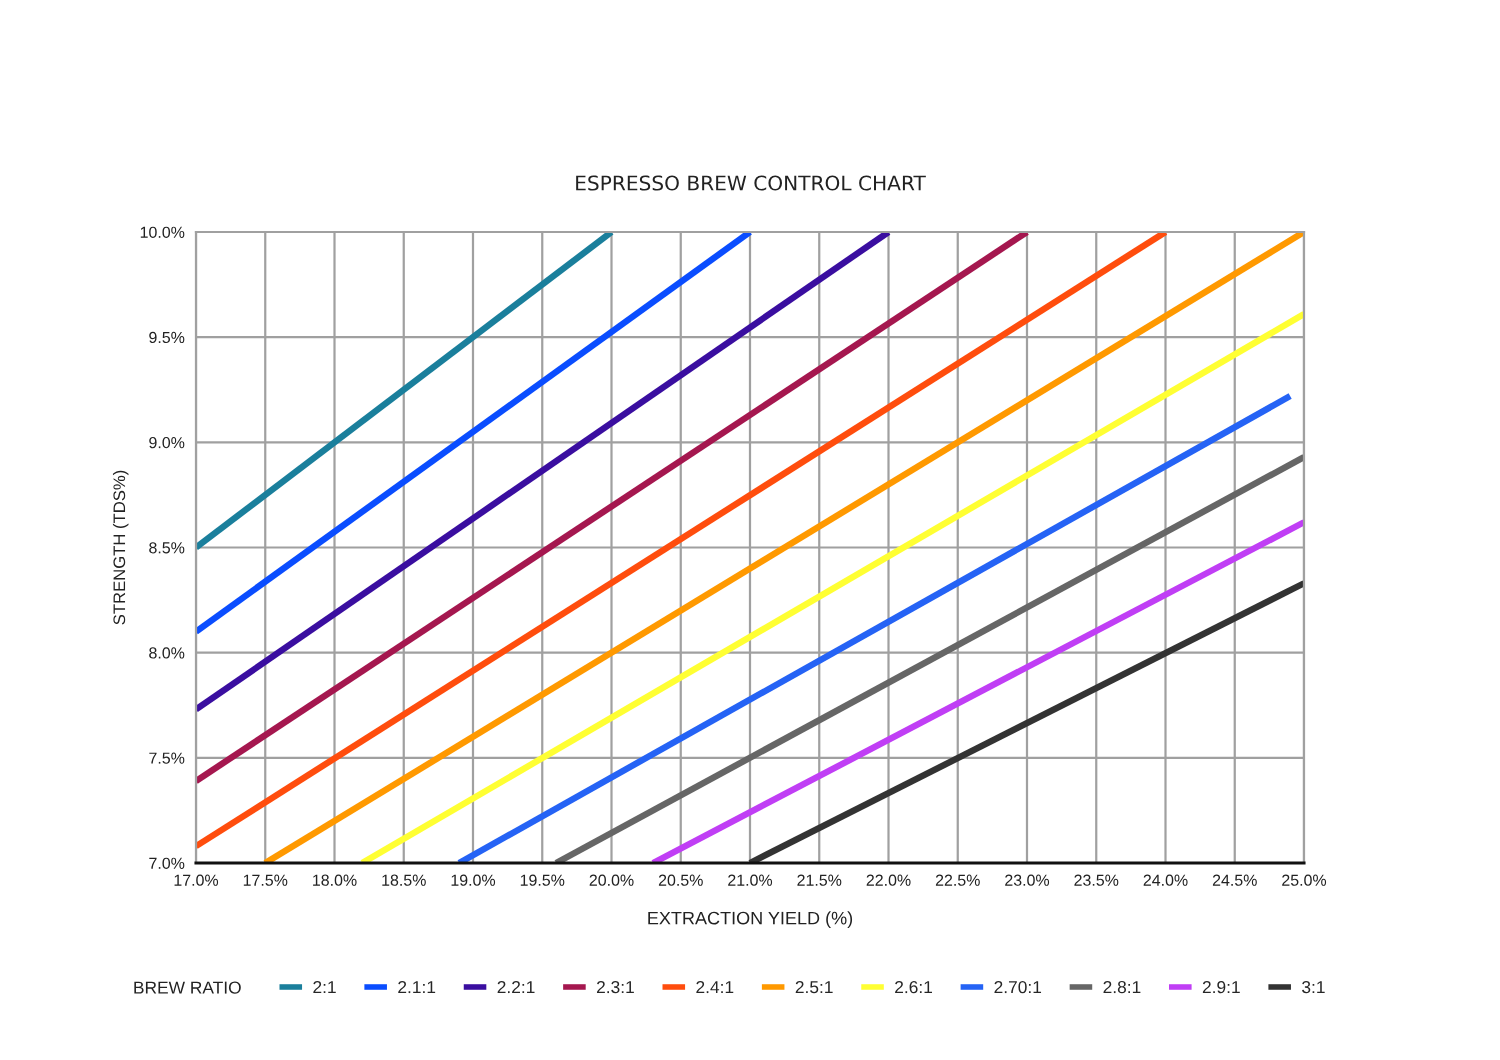 The width and height of the screenshot is (1500, 1060). I want to click on y-tick-label: 7.5%, so click(167, 758).